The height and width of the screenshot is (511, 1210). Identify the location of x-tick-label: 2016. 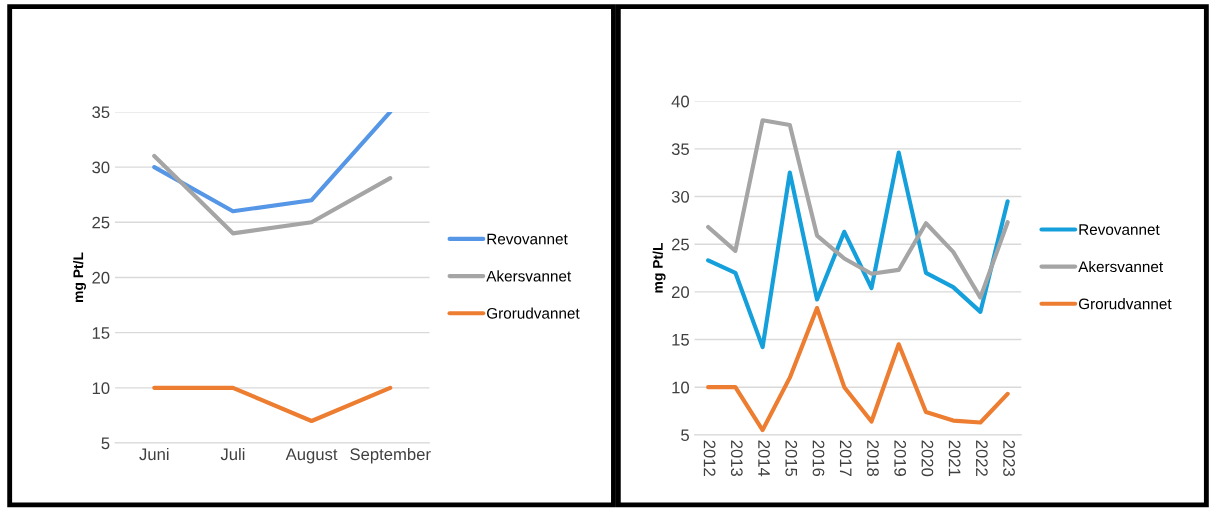
(818, 458).